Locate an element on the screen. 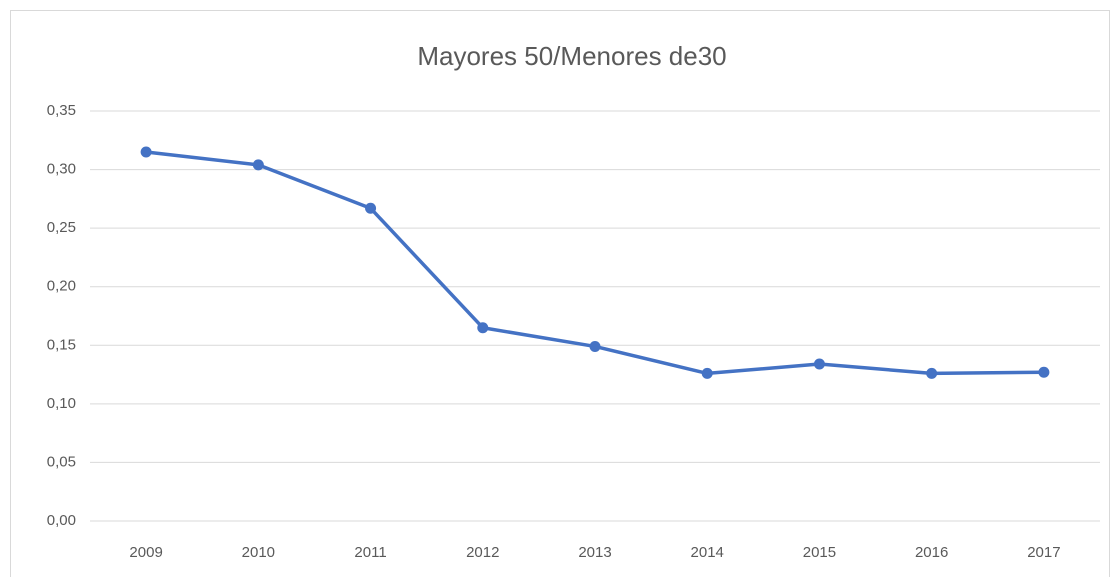 The width and height of the screenshot is (1120, 582). x-tick-label: 2016 is located at coordinates (931, 552).